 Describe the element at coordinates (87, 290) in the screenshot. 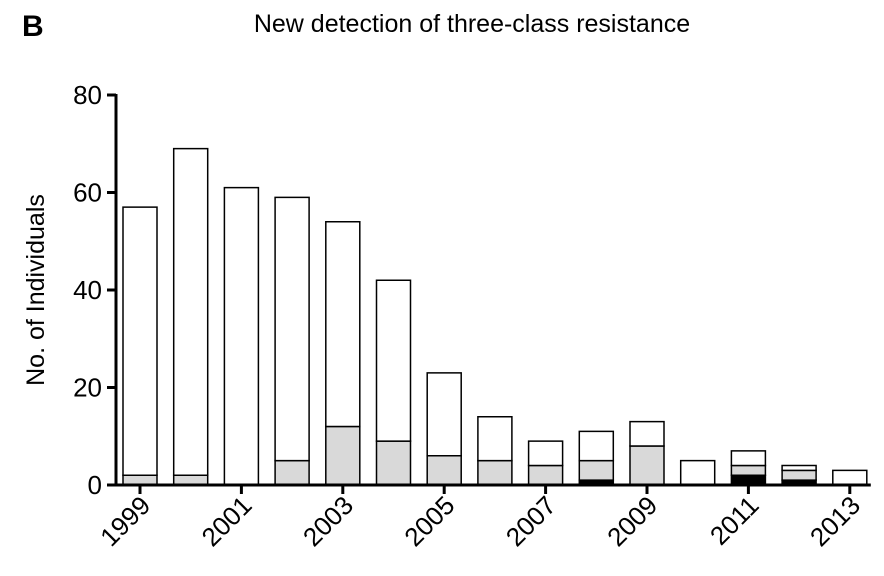

I see `y-tick-label: 40` at that location.